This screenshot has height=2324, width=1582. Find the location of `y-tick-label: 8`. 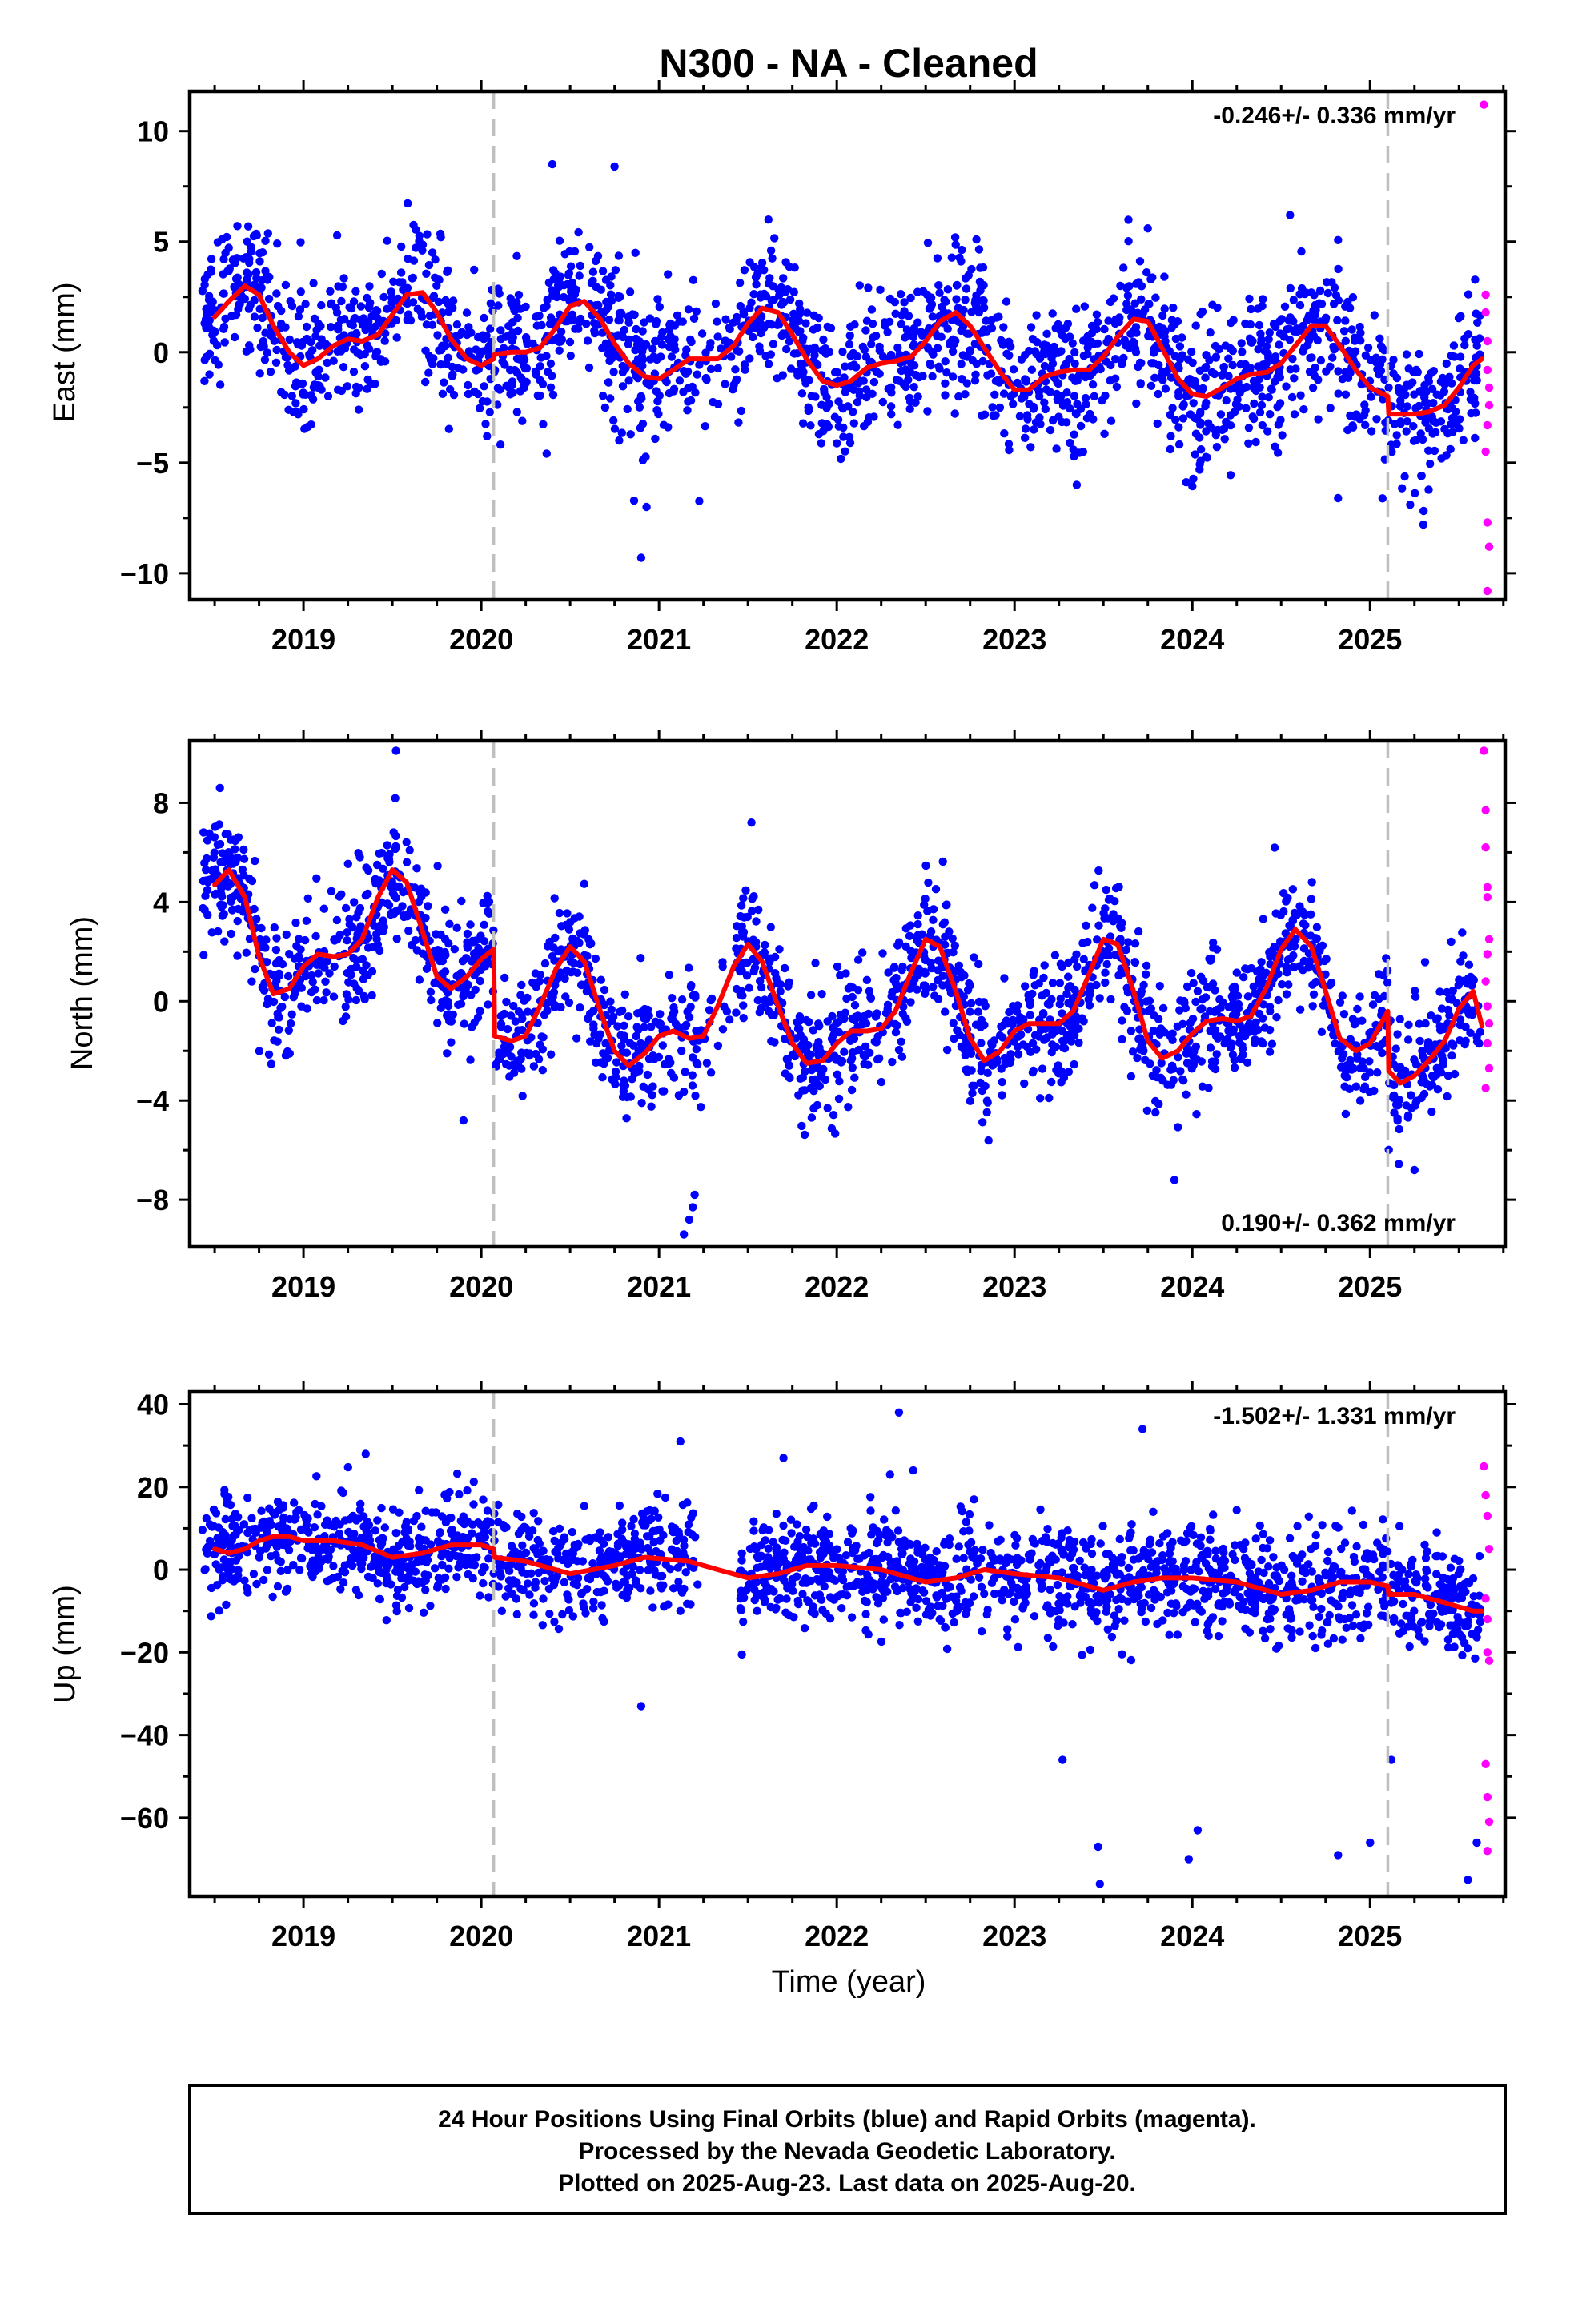

y-tick-label: 8 is located at coordinates (161, 802).